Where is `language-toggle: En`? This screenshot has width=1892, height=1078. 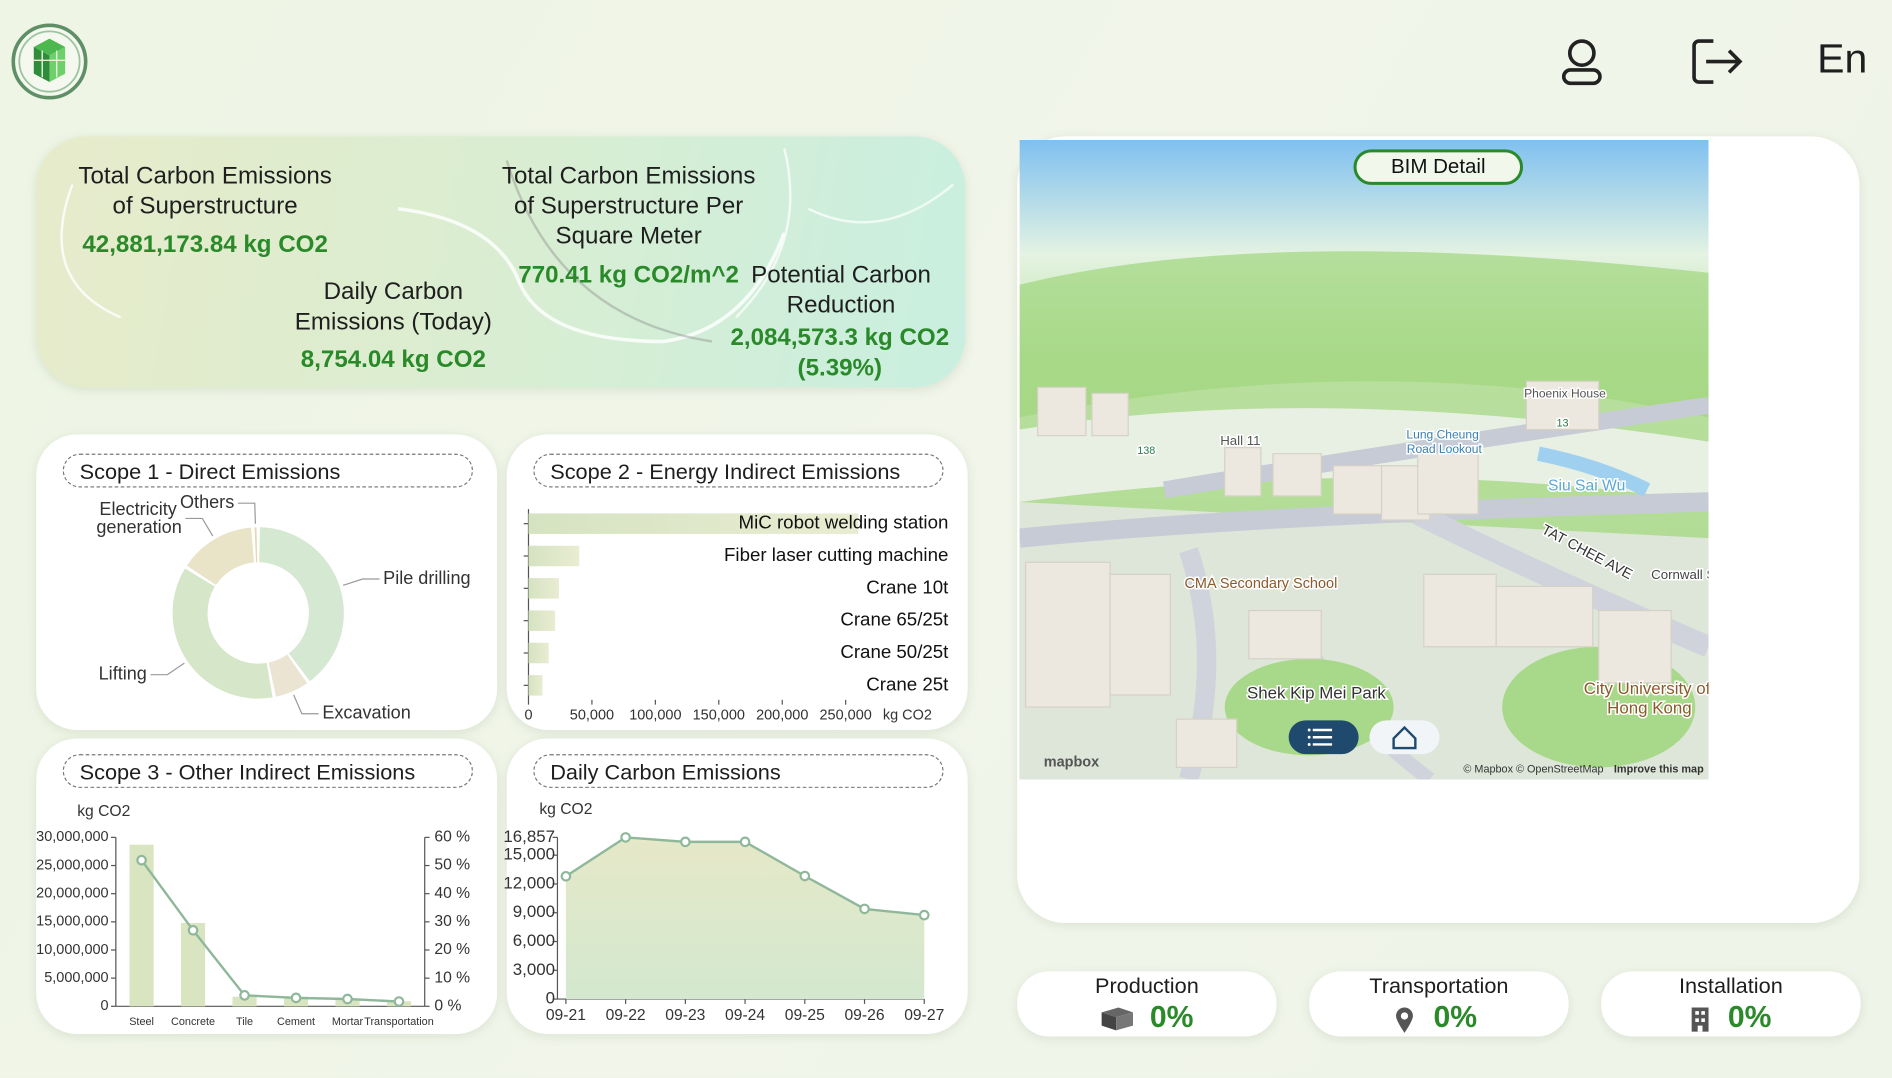 language-toggle: En is located at coordinates (1842, 59).